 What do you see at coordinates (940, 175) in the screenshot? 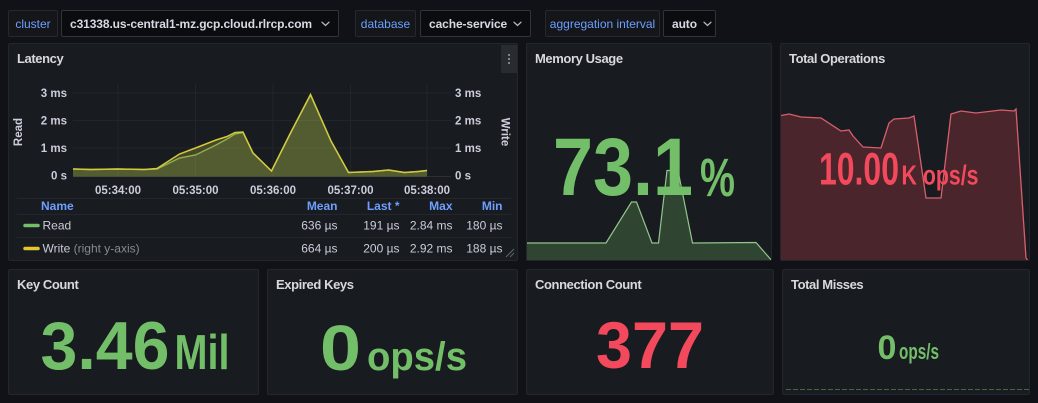
I see `svg-text: K ops/s` at bounding box center [940, 175].